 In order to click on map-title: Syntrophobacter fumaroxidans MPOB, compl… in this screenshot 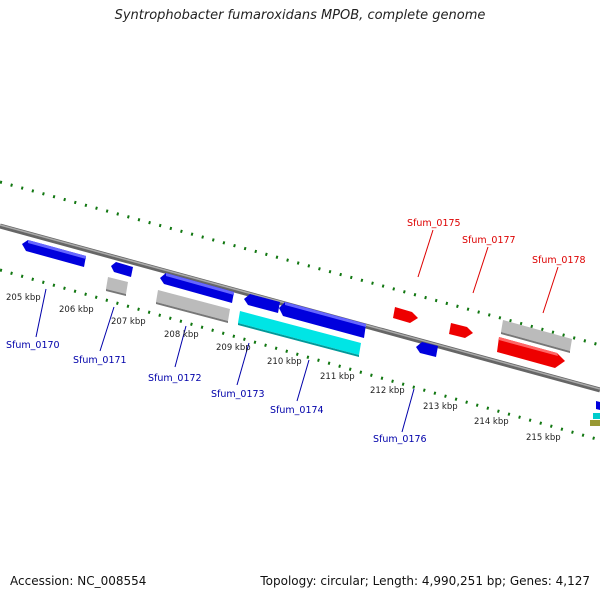, I will do `click(300, 15)`.